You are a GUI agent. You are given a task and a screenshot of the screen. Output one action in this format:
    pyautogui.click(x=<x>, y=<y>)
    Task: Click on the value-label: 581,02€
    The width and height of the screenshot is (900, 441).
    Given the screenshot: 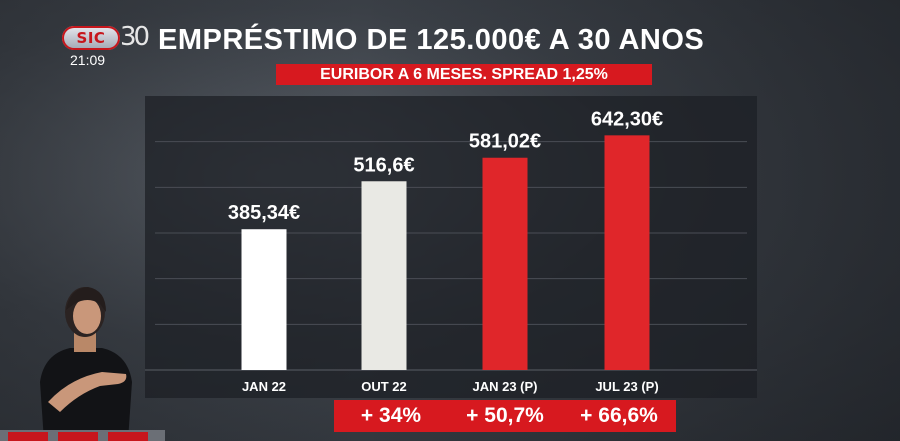 What is the action you would take?
    pyautogui.click(x=505, y=142)
    